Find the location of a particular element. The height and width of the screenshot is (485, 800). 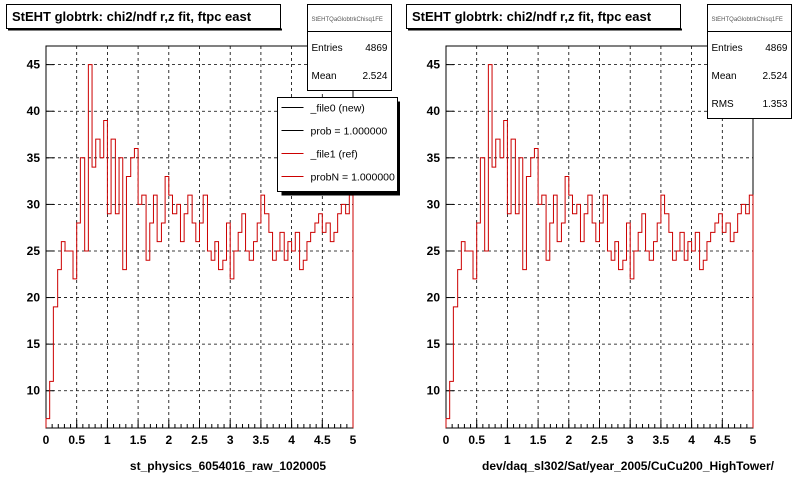

x-tick-label: 1.5 is located at coordinates (538, 440).